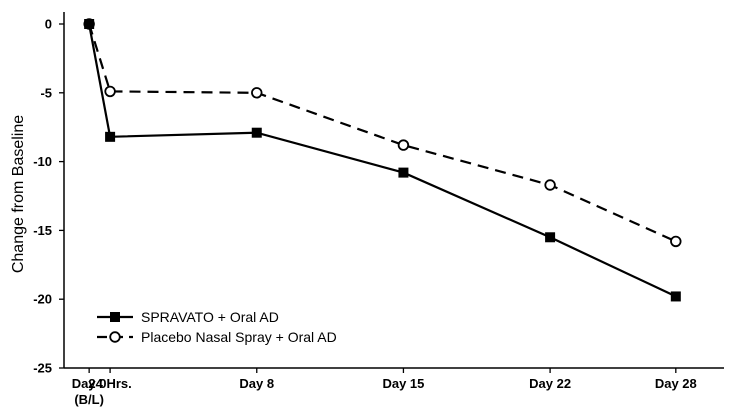 Image resolution: width=729 pixels, height=414 pixels. I want to click on y-tick-label: -25, so click(42, 368).